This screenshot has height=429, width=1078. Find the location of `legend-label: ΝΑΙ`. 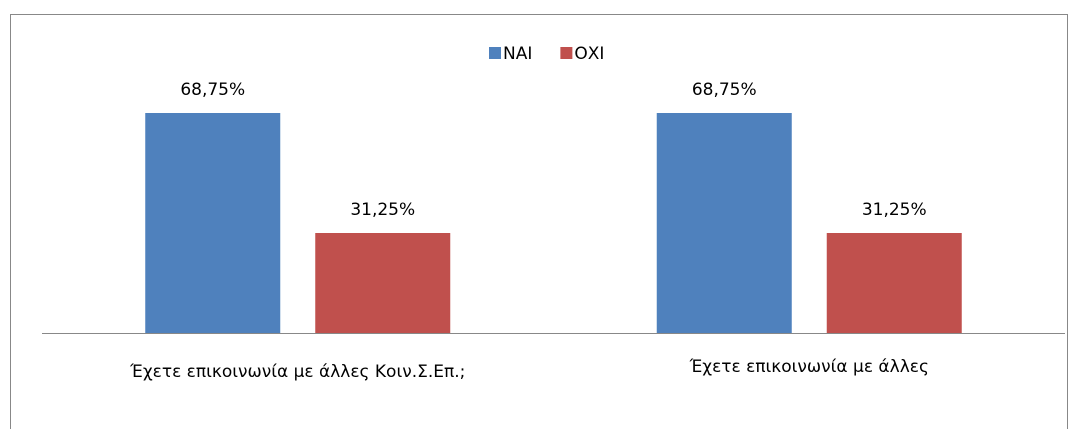

legend-label: ΝΑΙ is located at coordinates (517, 54).